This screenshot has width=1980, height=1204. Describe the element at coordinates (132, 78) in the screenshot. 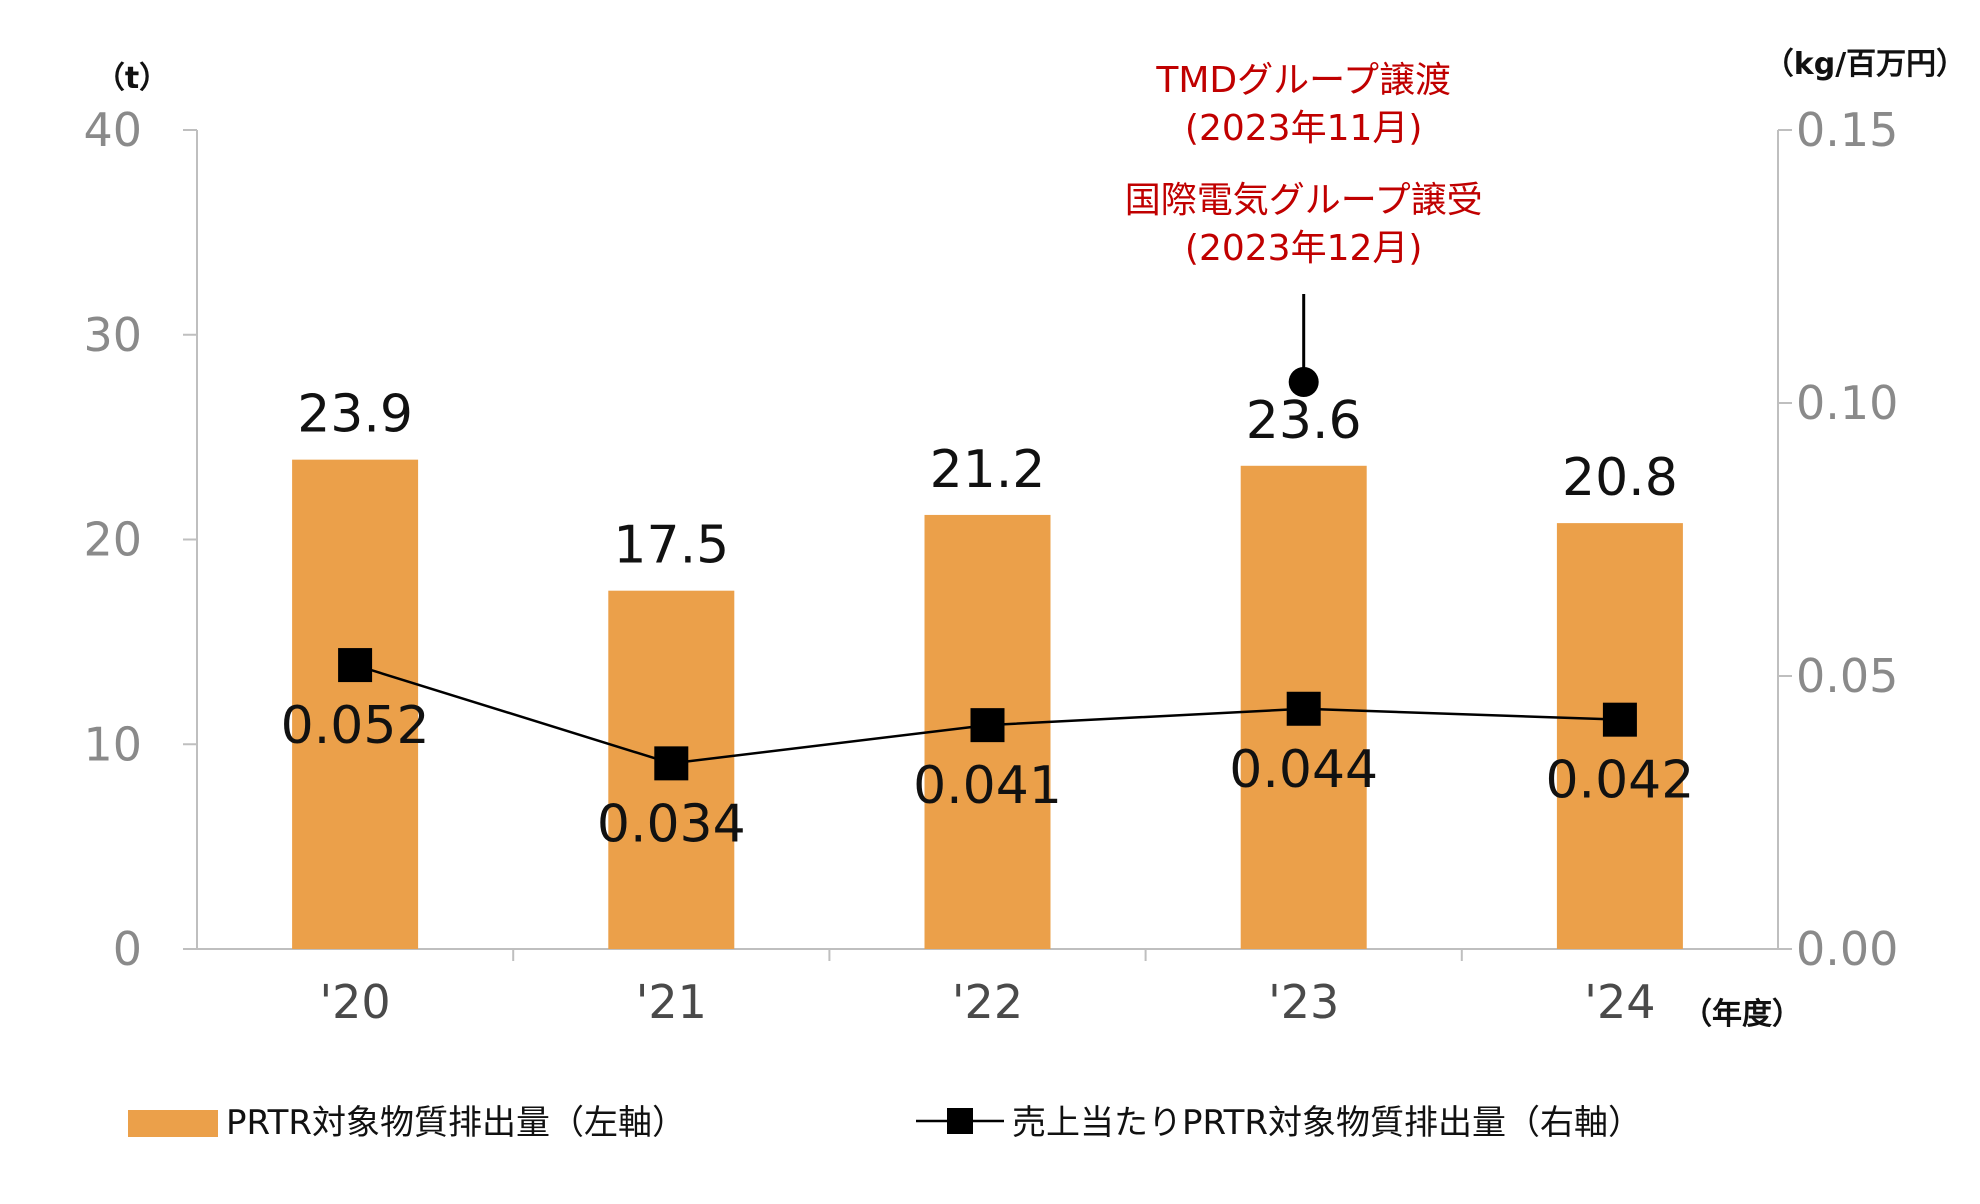

I see `left-axis-unit: （t）` at that location.